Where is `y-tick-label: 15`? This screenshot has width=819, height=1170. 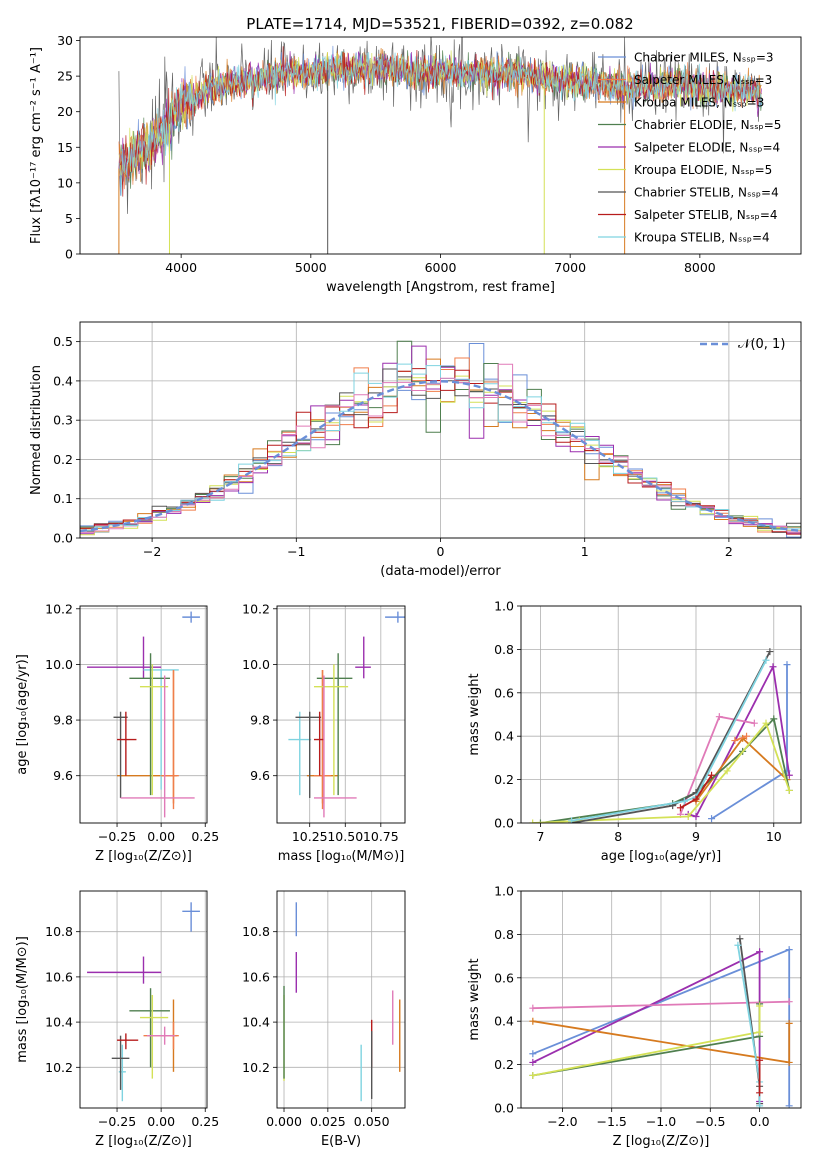 y-tick-label: 15 is located at coordinates (65, 147).